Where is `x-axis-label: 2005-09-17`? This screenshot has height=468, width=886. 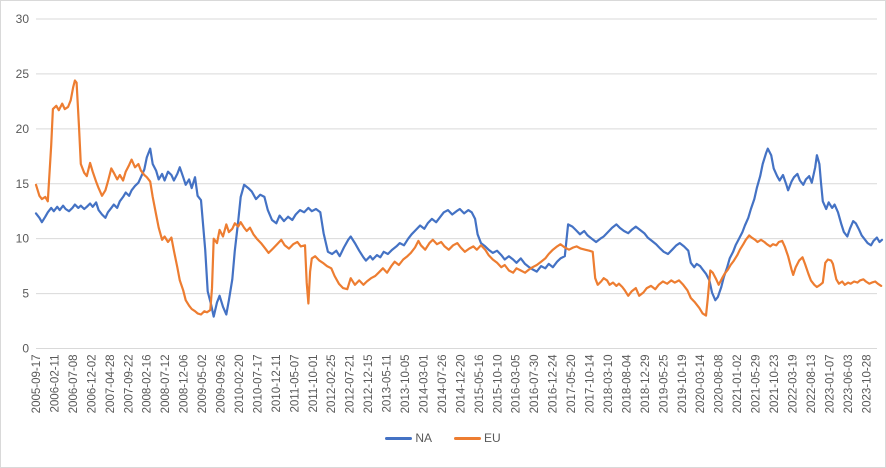
x-axis-label: 2005-09-17 is located at coordinates (37, 384).